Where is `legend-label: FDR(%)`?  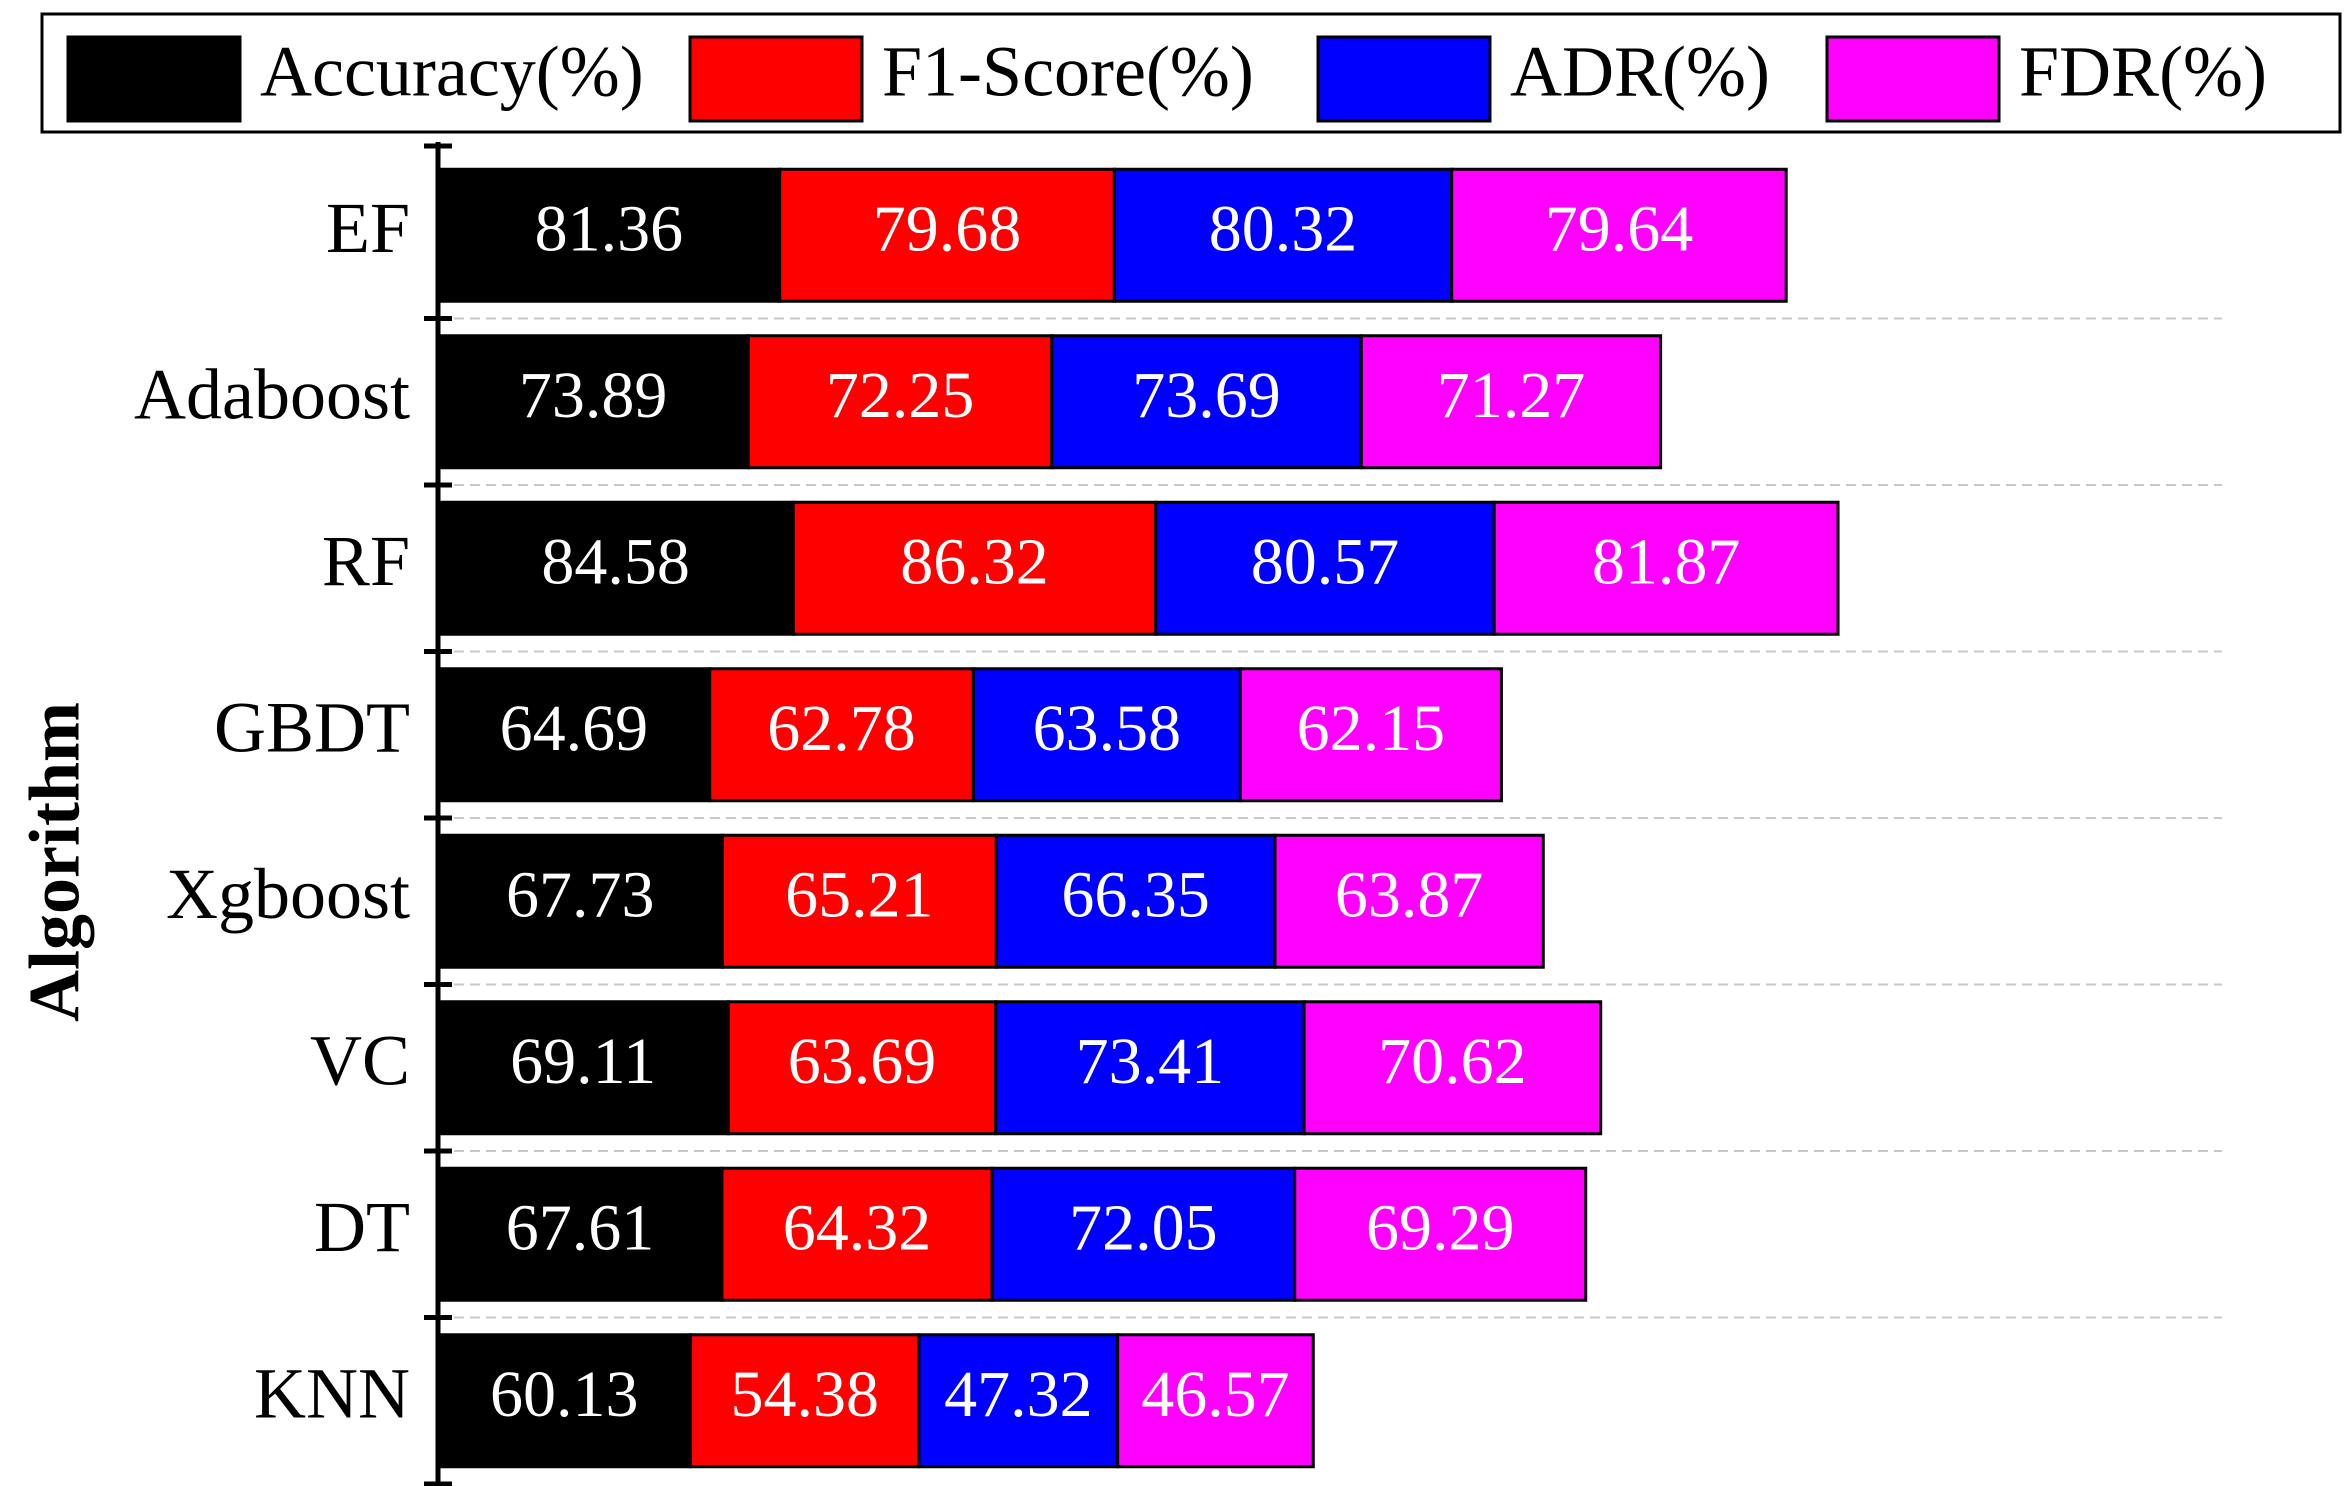 legend-label: FDR(%) is located at coordinates (2143, 72).